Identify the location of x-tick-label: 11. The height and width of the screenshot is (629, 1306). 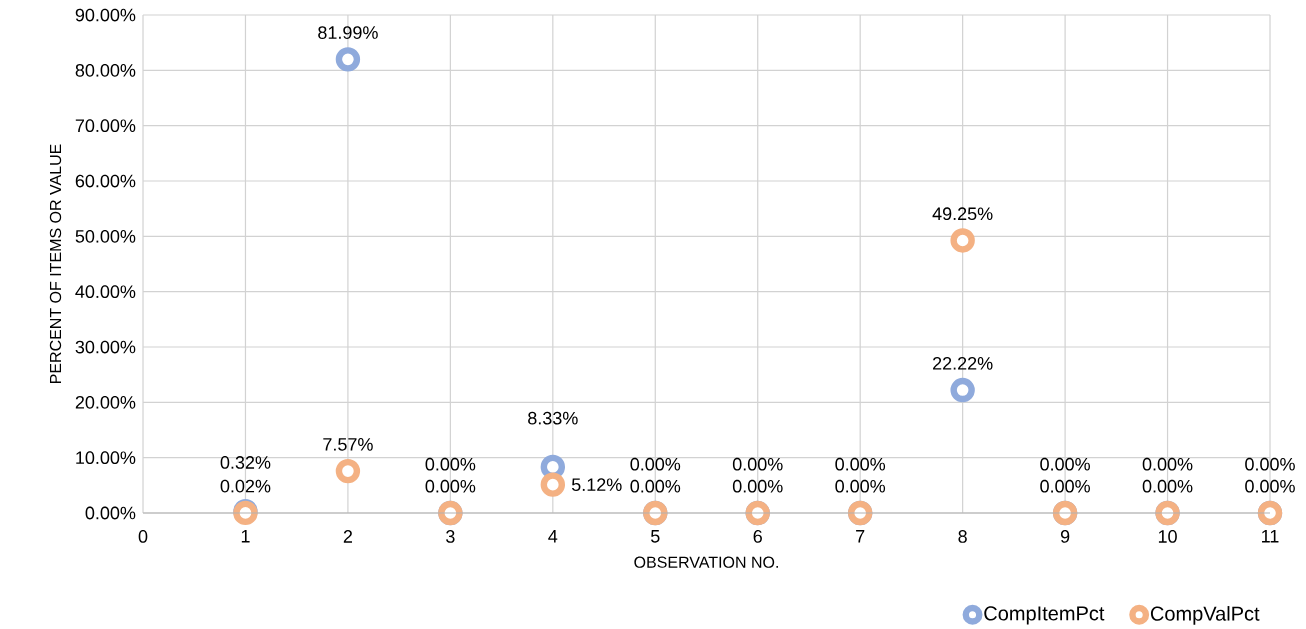
(1270, 536).